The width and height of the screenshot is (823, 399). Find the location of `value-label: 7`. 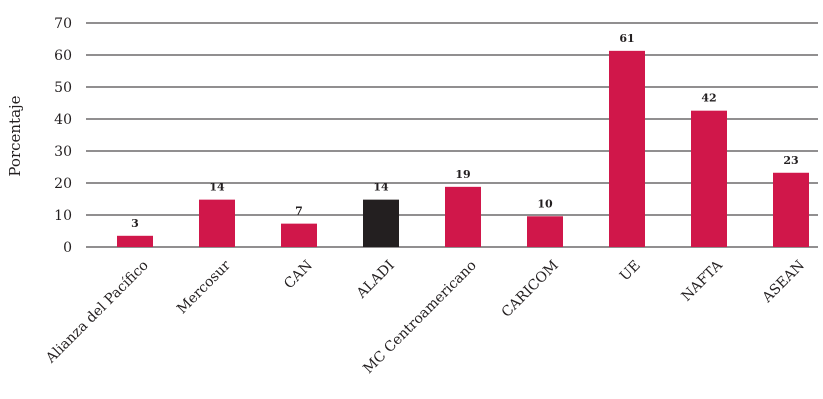

value-label: 7 is located at coordinates (299, 211).